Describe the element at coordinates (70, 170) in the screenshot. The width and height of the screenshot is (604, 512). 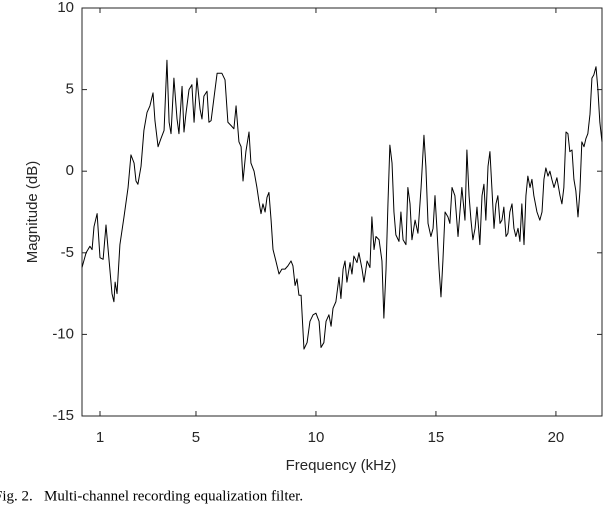
I see `y-tick-label: 0` at that location.